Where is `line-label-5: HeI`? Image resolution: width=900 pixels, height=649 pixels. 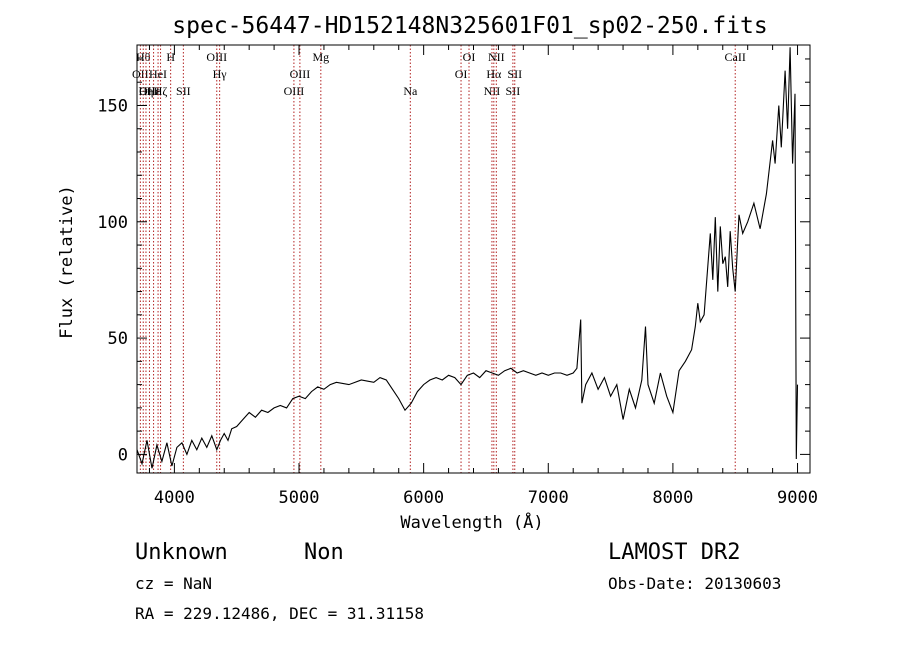 line-label-5: HeI is located at coordinates (158, 74).